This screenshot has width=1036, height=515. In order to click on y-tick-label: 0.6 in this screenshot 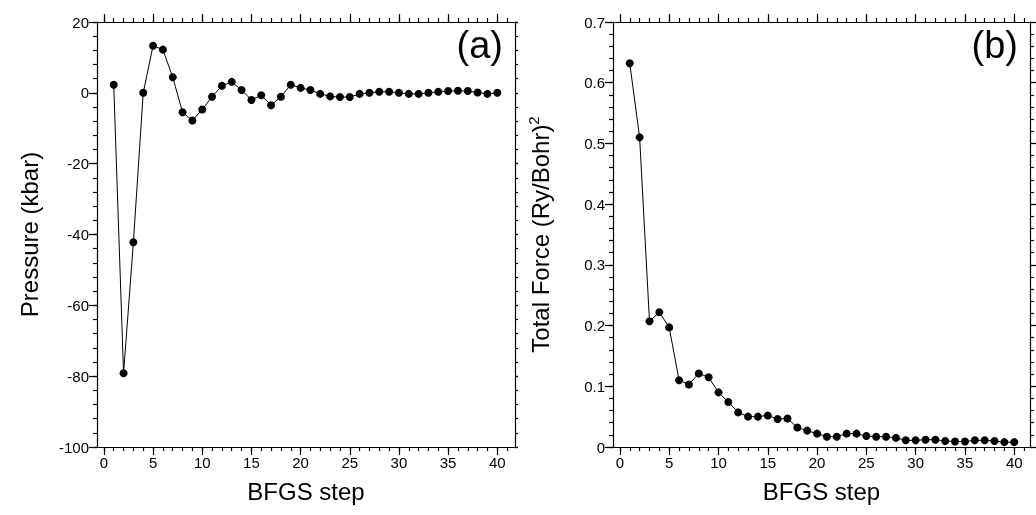, I will do `click(594, 83)`.